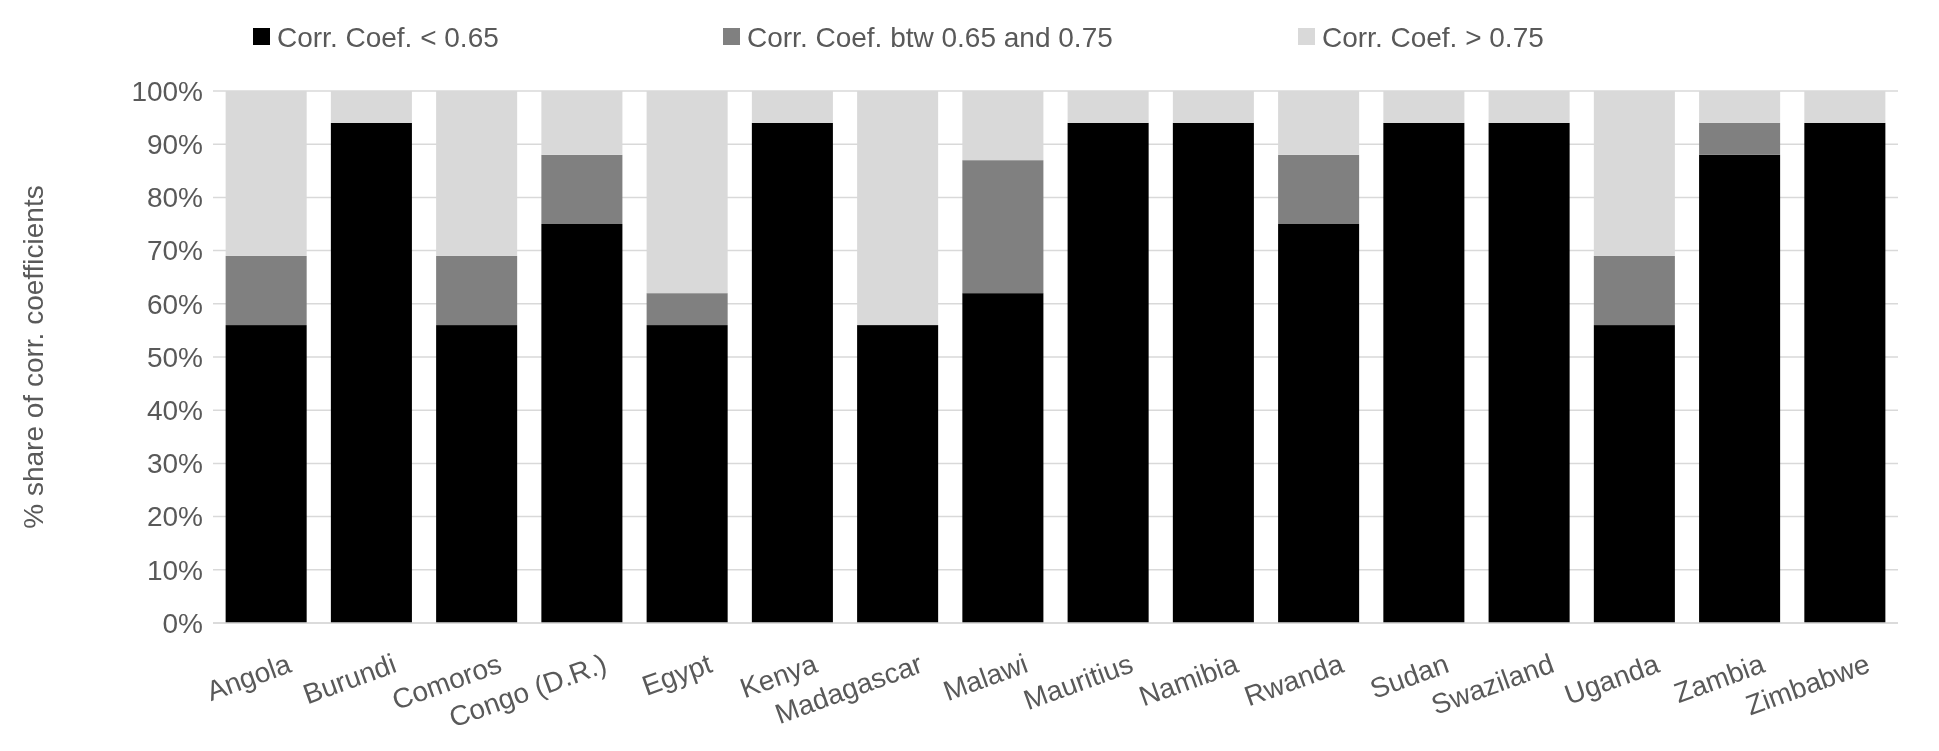 The image size is (1939, 751). What do you see at coordinates (174, 570) in the screenshot?
I see `y-tick-label: 10%` at bounding box center [174, 570].